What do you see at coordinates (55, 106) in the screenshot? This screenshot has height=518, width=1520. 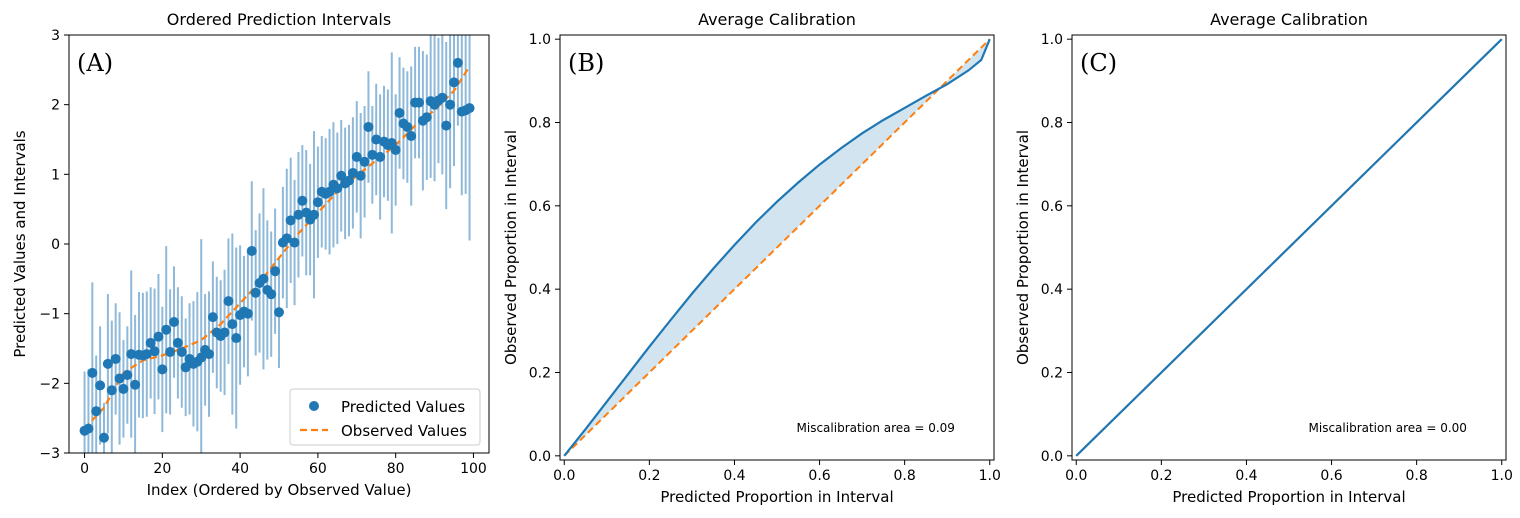 I see `y-tick-label: 2` at bounding box center [55, 106].